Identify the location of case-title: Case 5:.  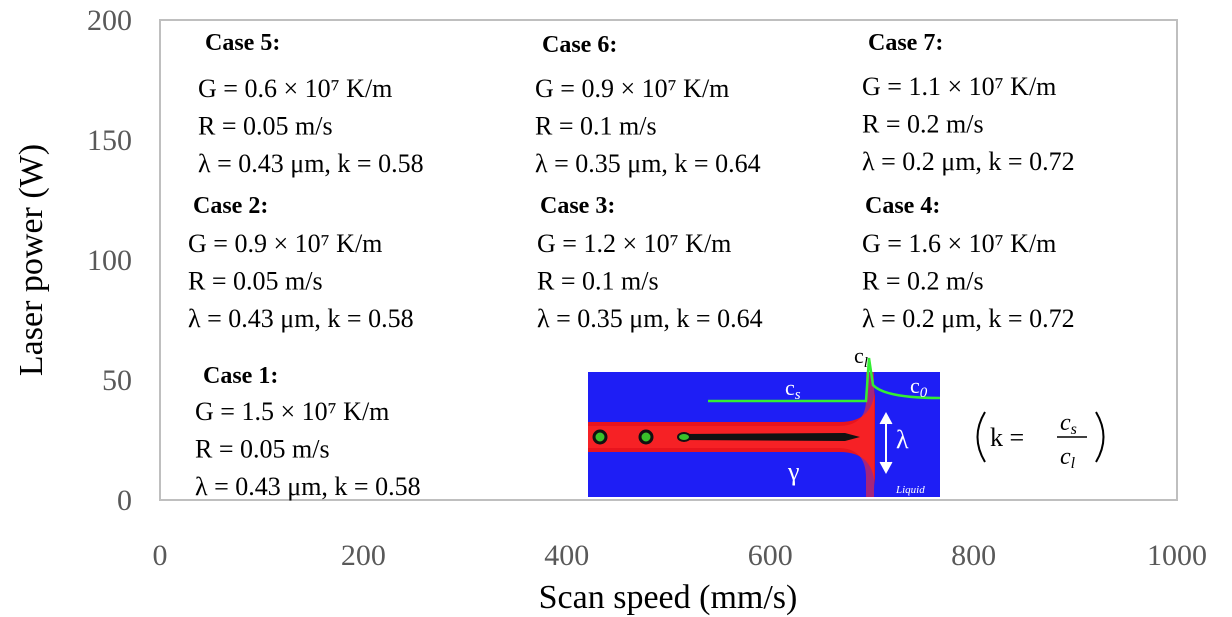
(242, 43).